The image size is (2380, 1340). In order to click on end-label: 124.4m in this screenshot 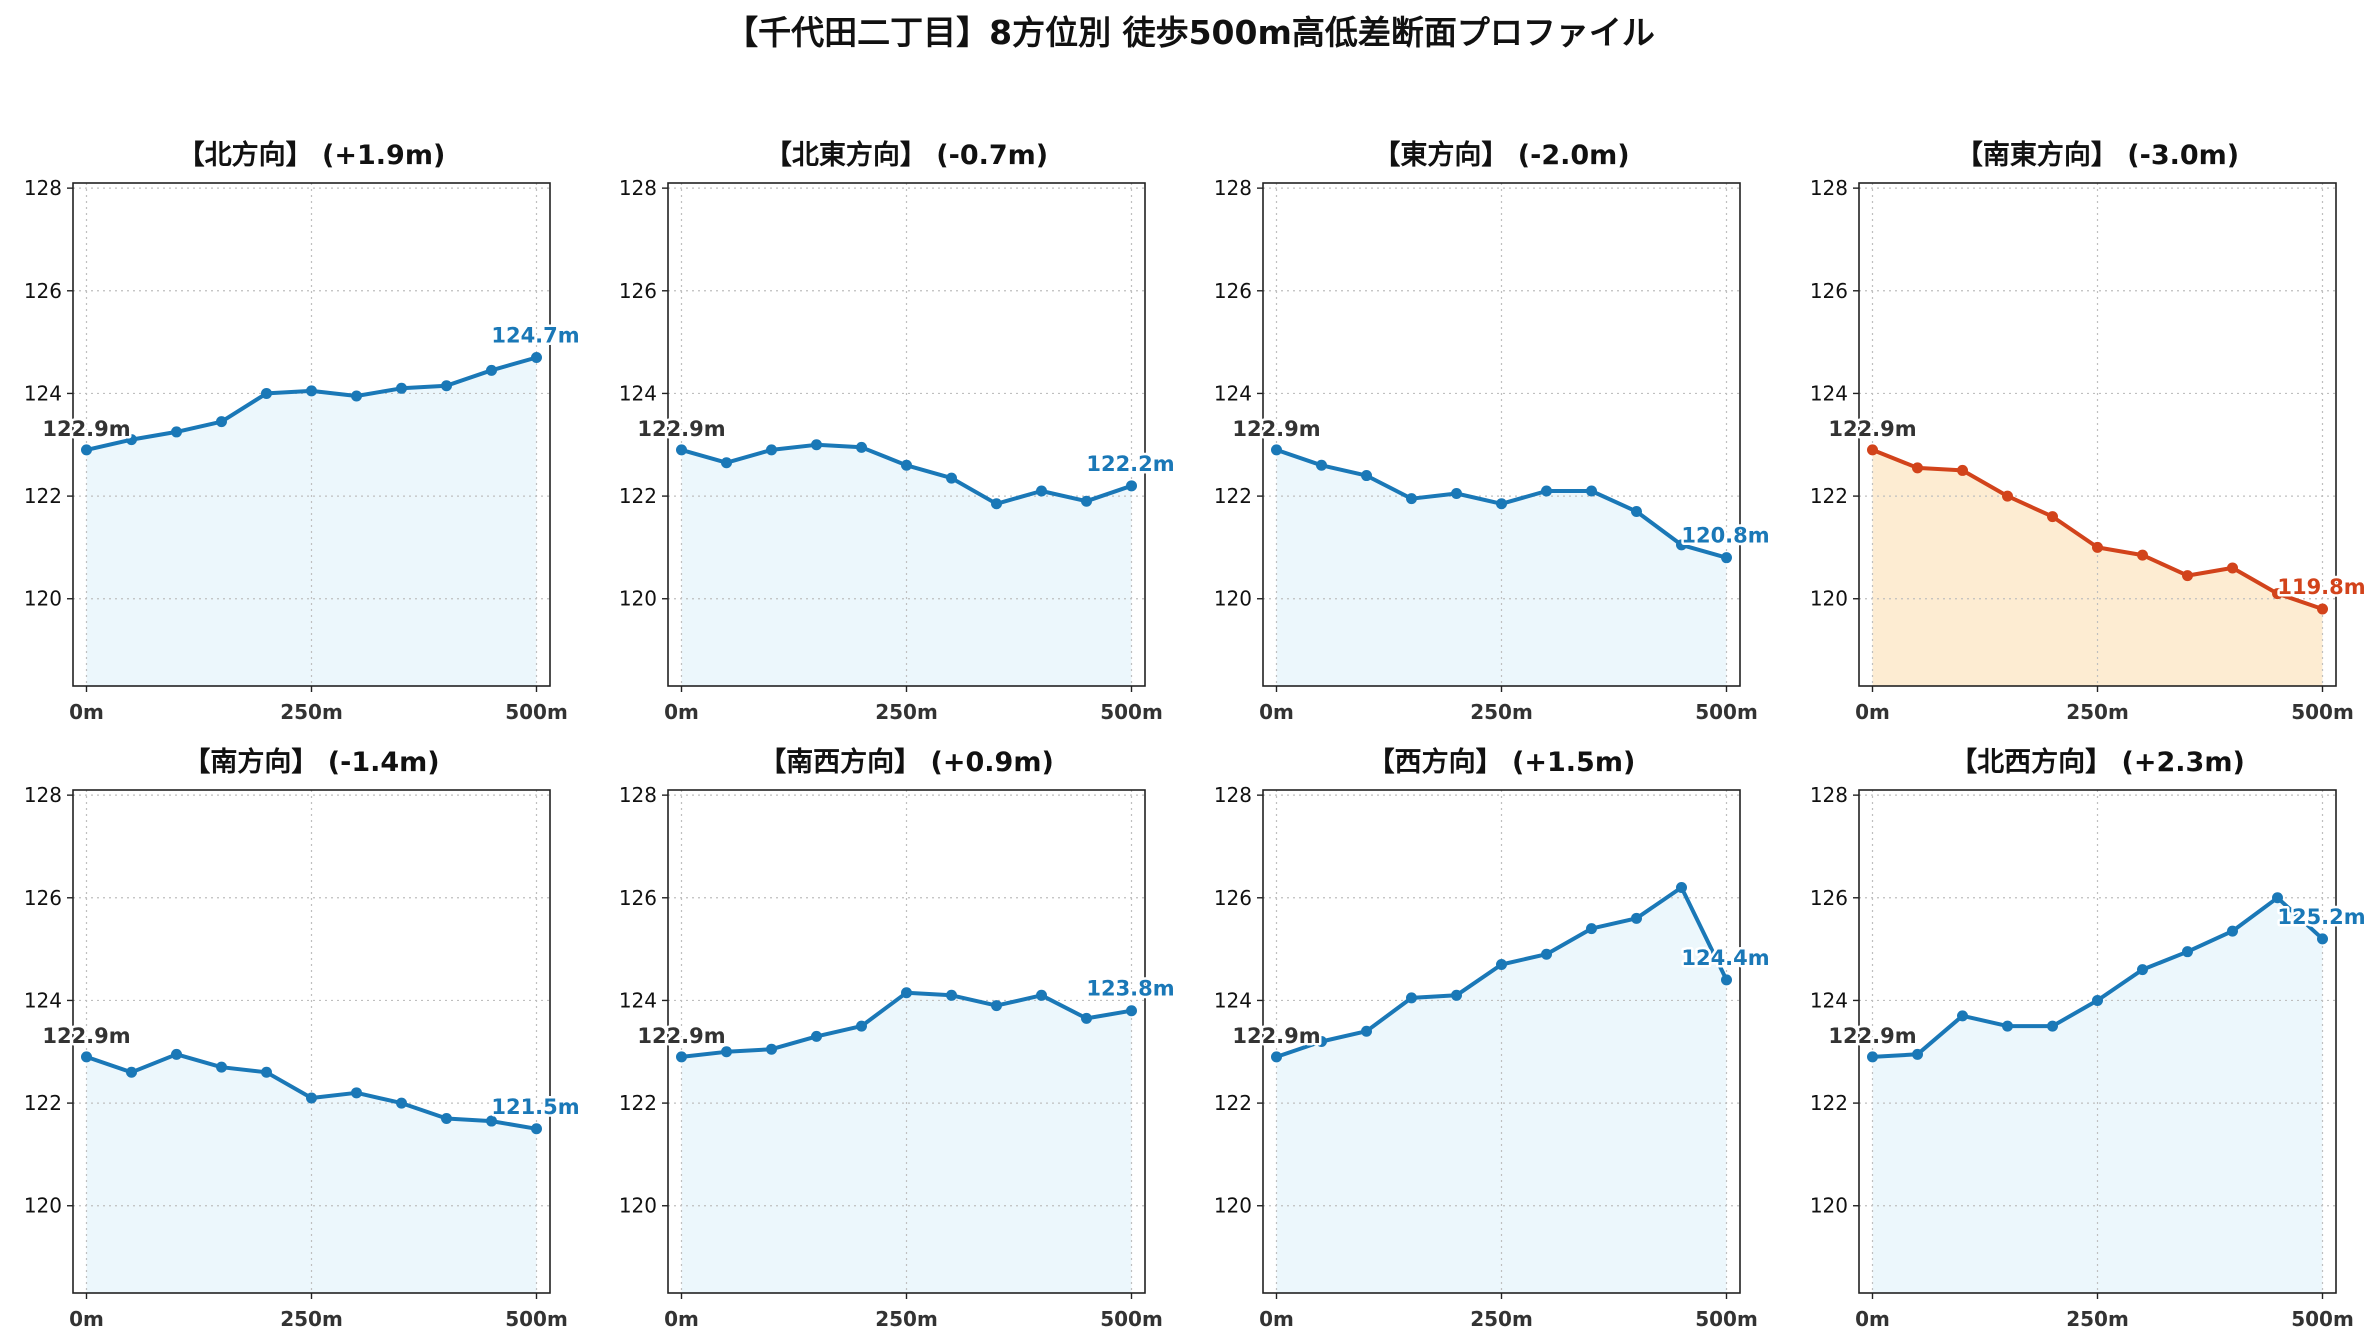, I will do `click(1725, 958)`.